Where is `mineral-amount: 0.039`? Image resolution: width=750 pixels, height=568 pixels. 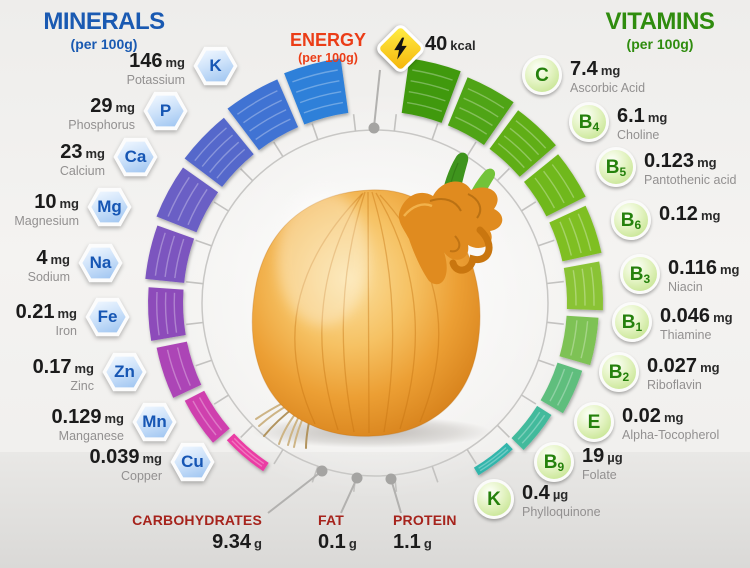 mineral-amount: 0.039 is located at coordinates (114, 457).